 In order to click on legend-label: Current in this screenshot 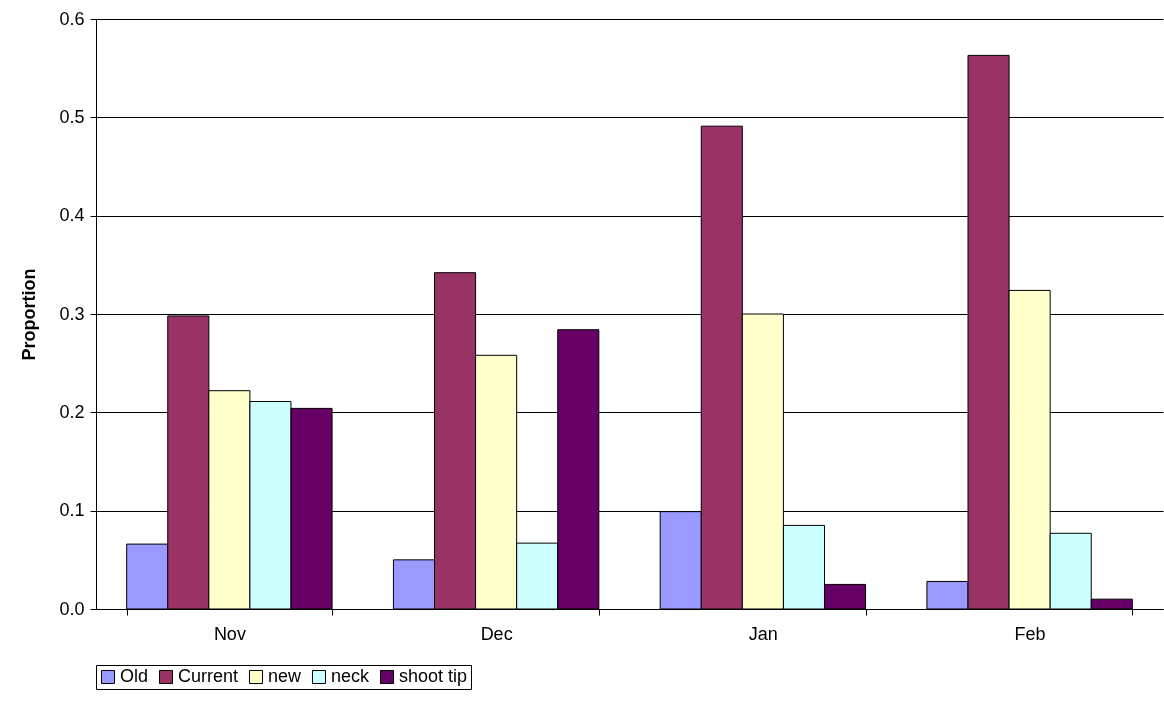, I will do `click(208, 676)`.